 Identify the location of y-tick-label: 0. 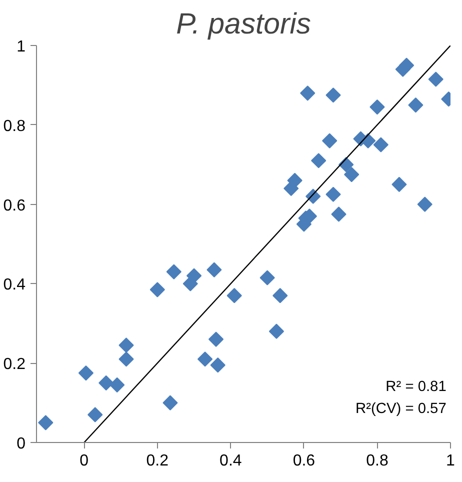
(21, 444).